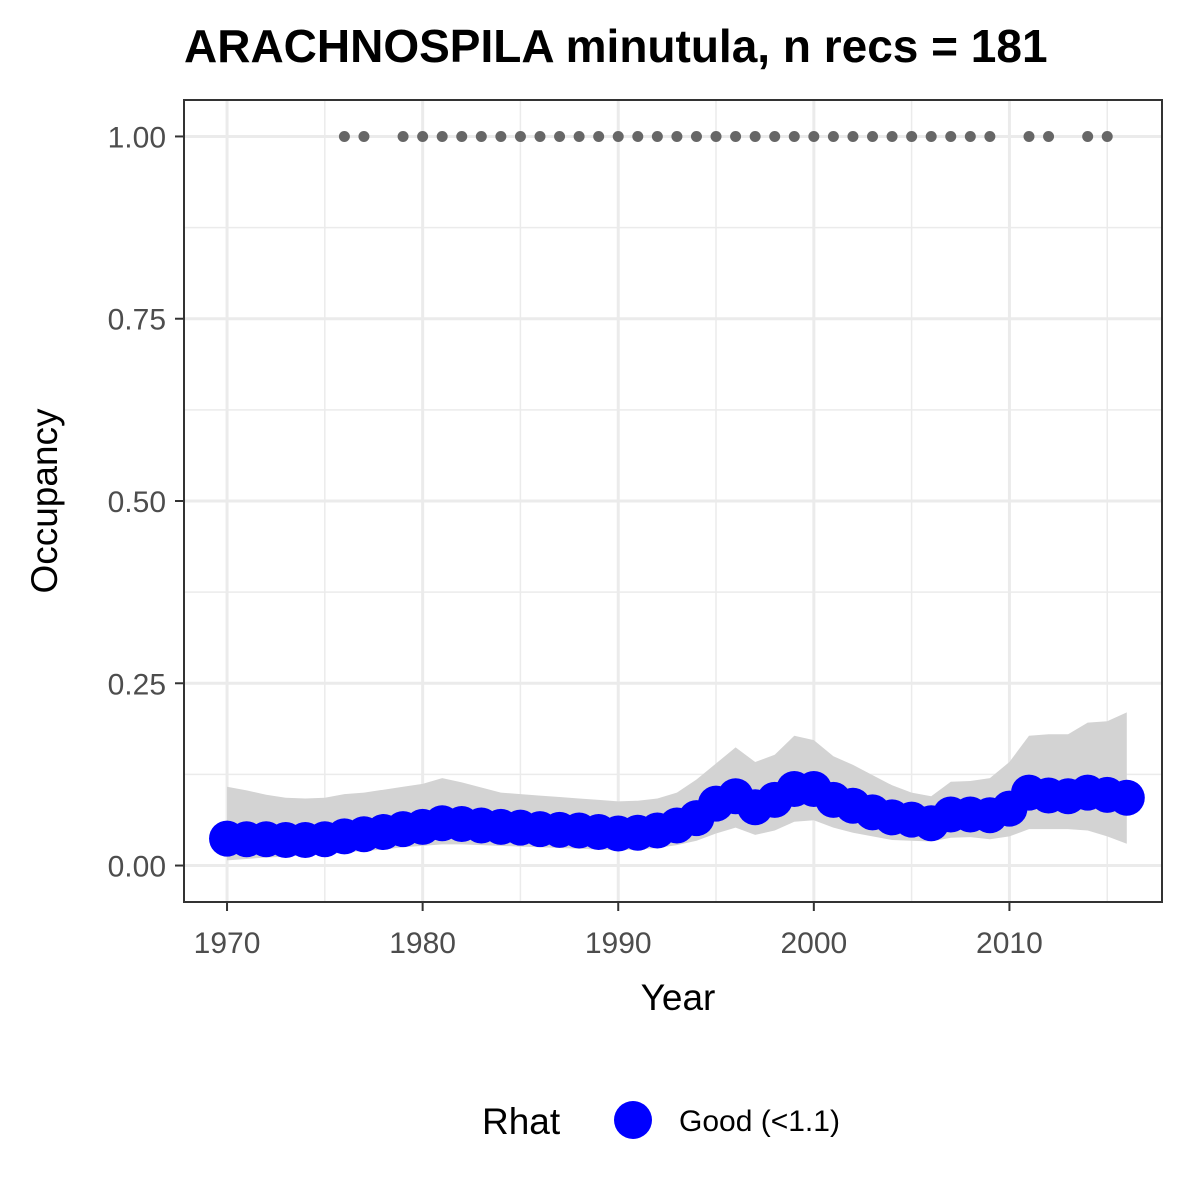 The image size is (1200, 1200). I want to click on y-tick-label: 0.75, so click(137, 320).